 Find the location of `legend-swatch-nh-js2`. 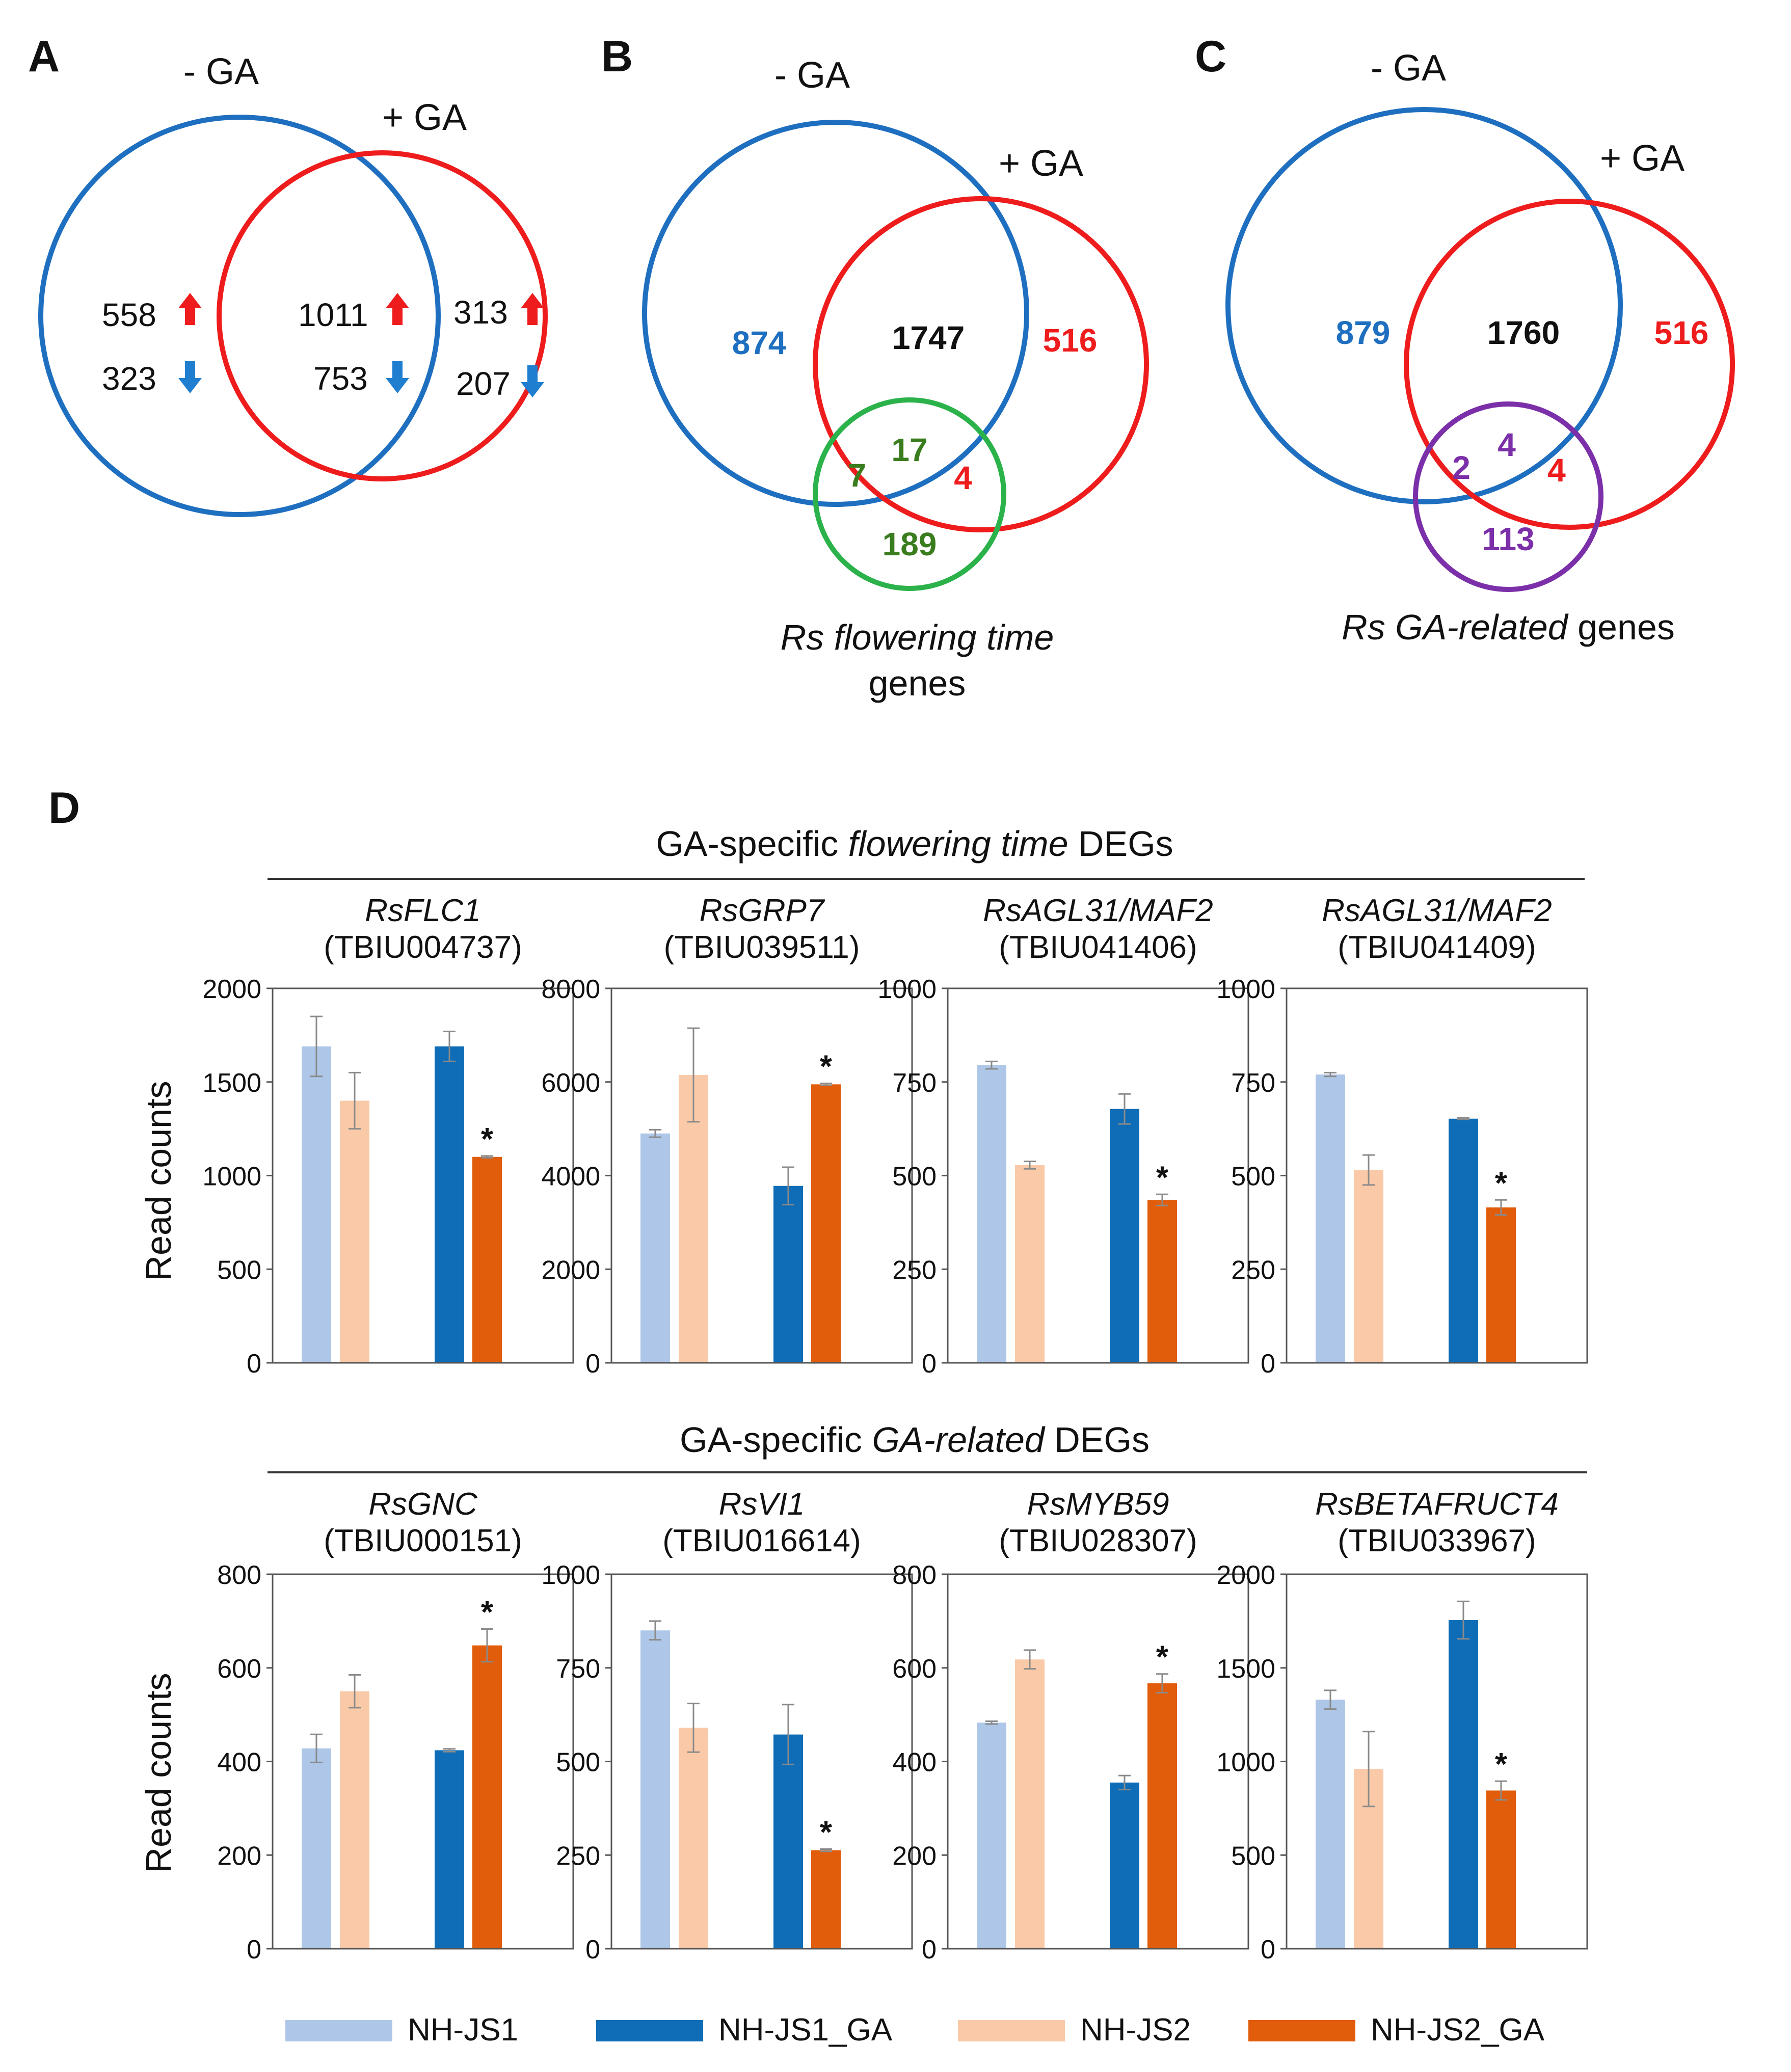

legend-swatch-nh-js2 is located at coordinates (1011, 2031).